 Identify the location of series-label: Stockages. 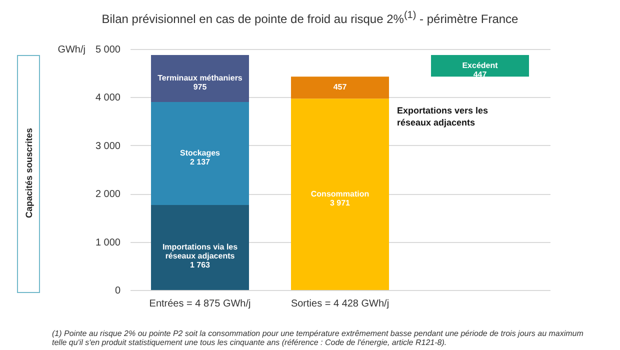
(200, 153).